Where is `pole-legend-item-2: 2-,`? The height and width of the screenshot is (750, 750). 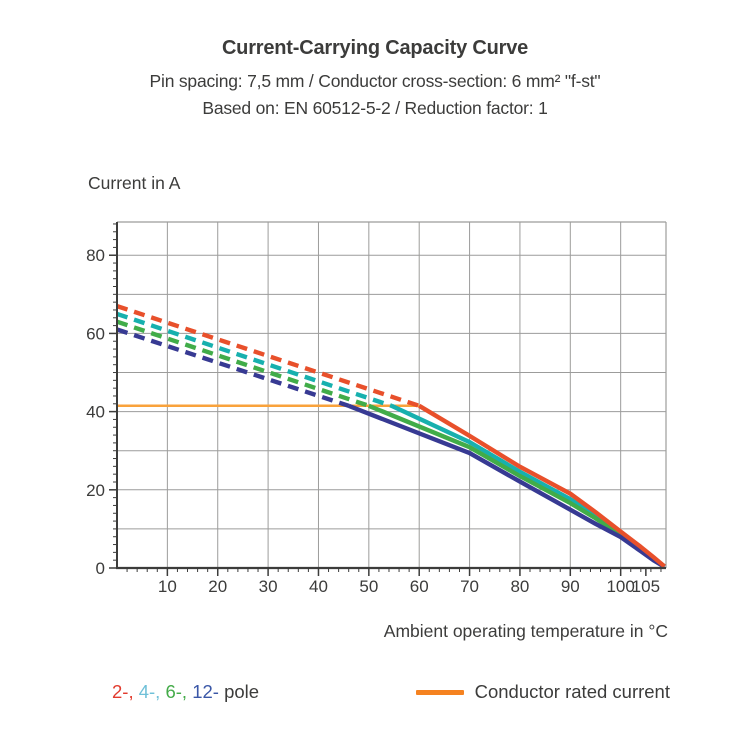 pole-legend-item-2: 2-, is located at coordinates (125, 691).